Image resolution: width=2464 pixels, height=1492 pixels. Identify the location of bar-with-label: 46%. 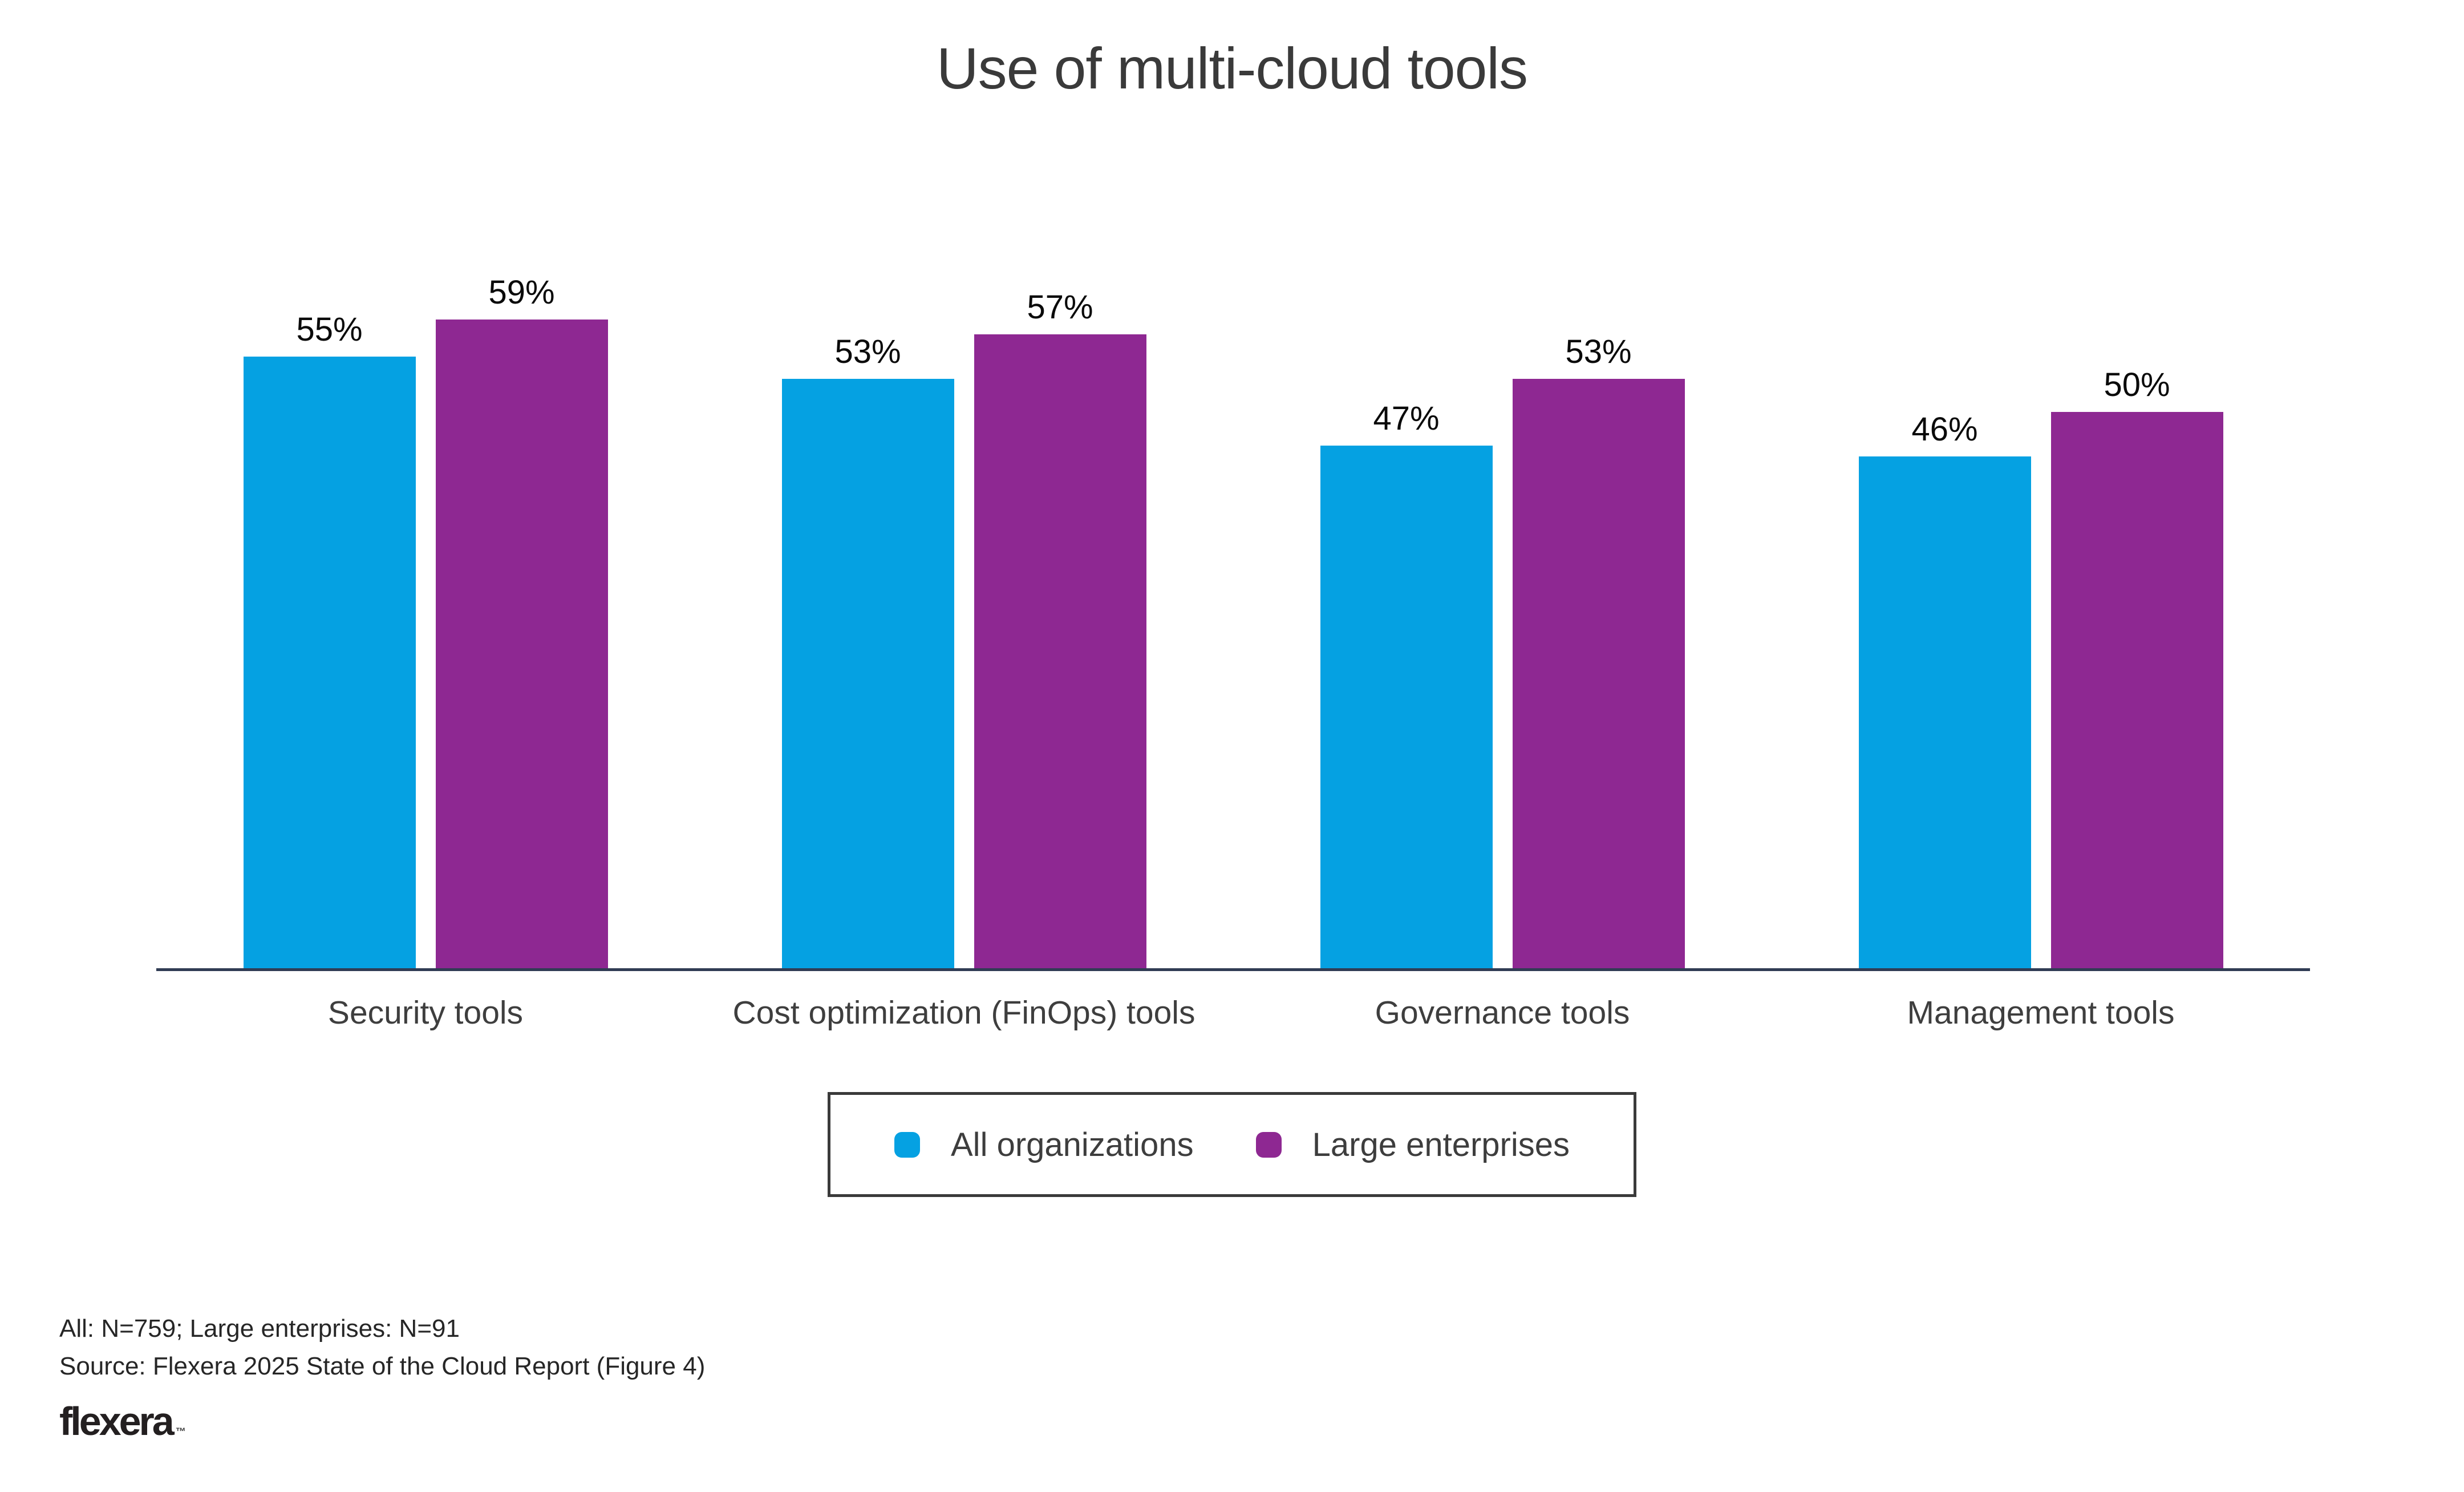
(1945, 622).